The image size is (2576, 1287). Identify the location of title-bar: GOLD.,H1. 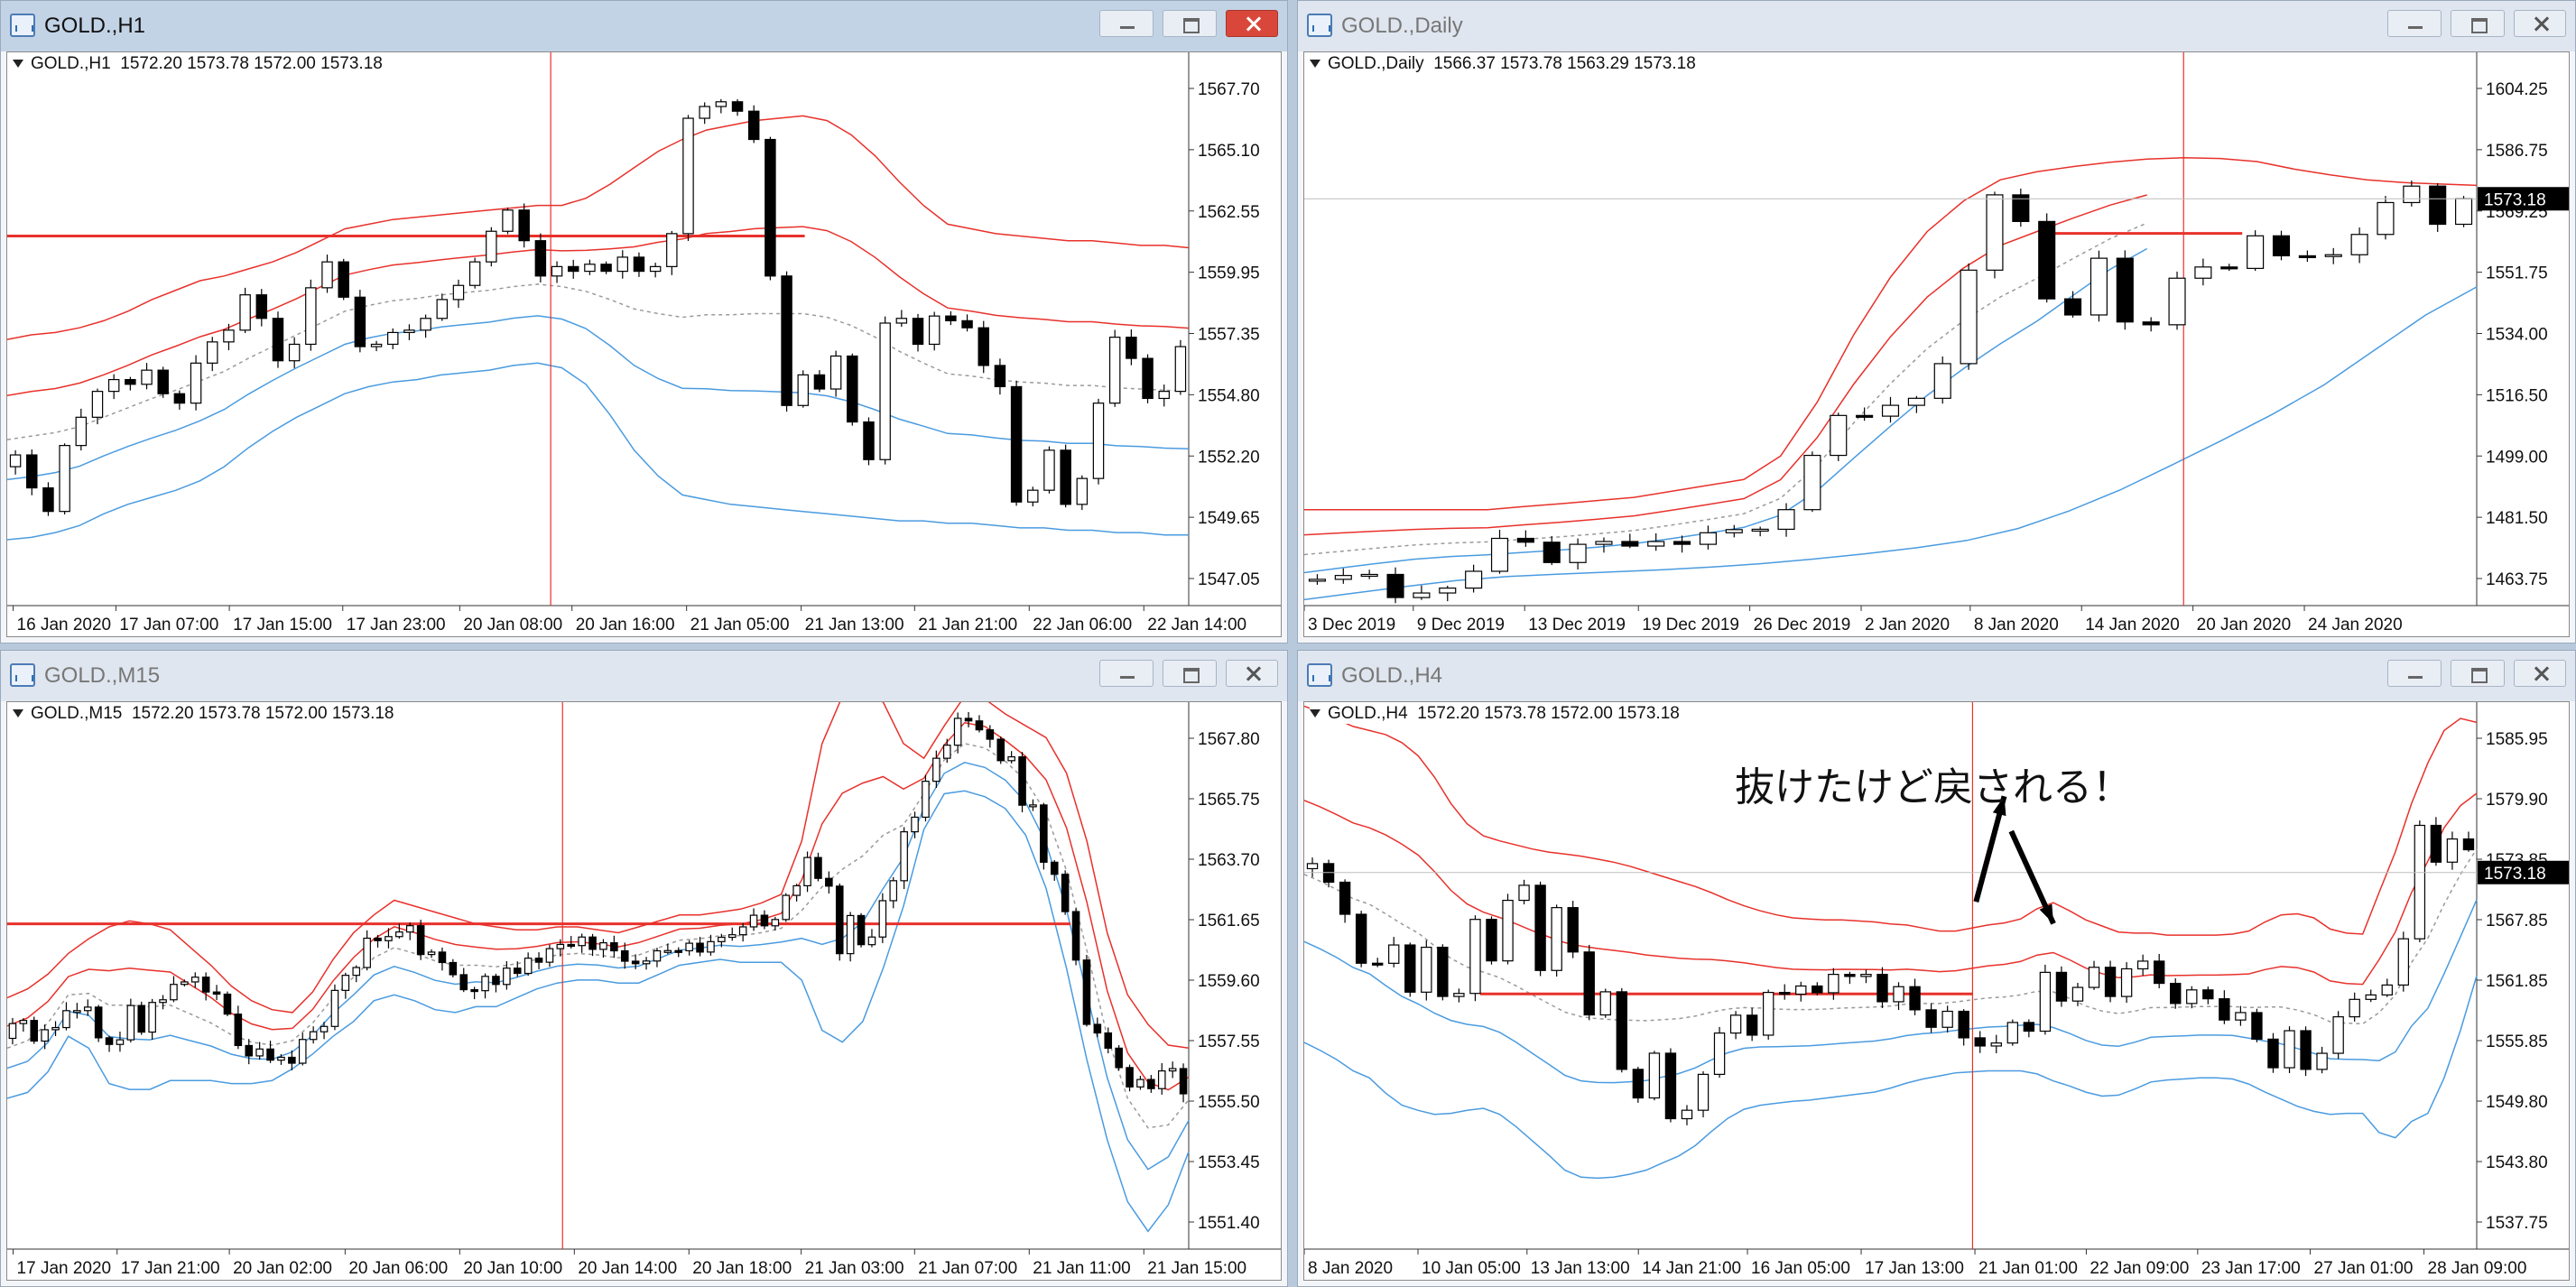
(644, 26).